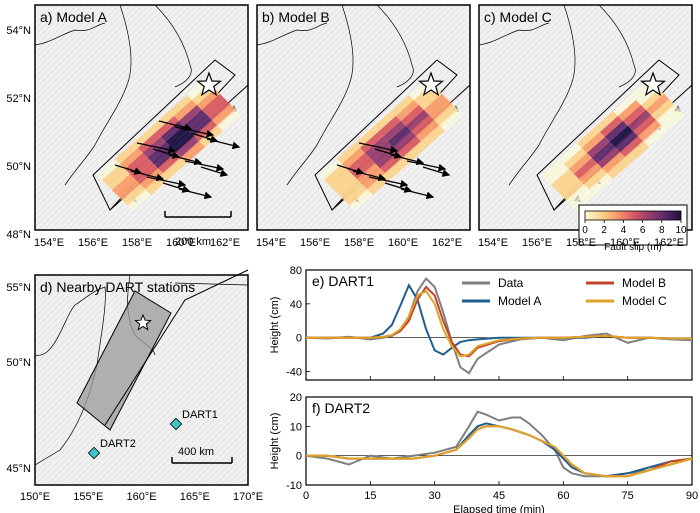  I want to click on x-tick-label: 90, so click(692, 496).